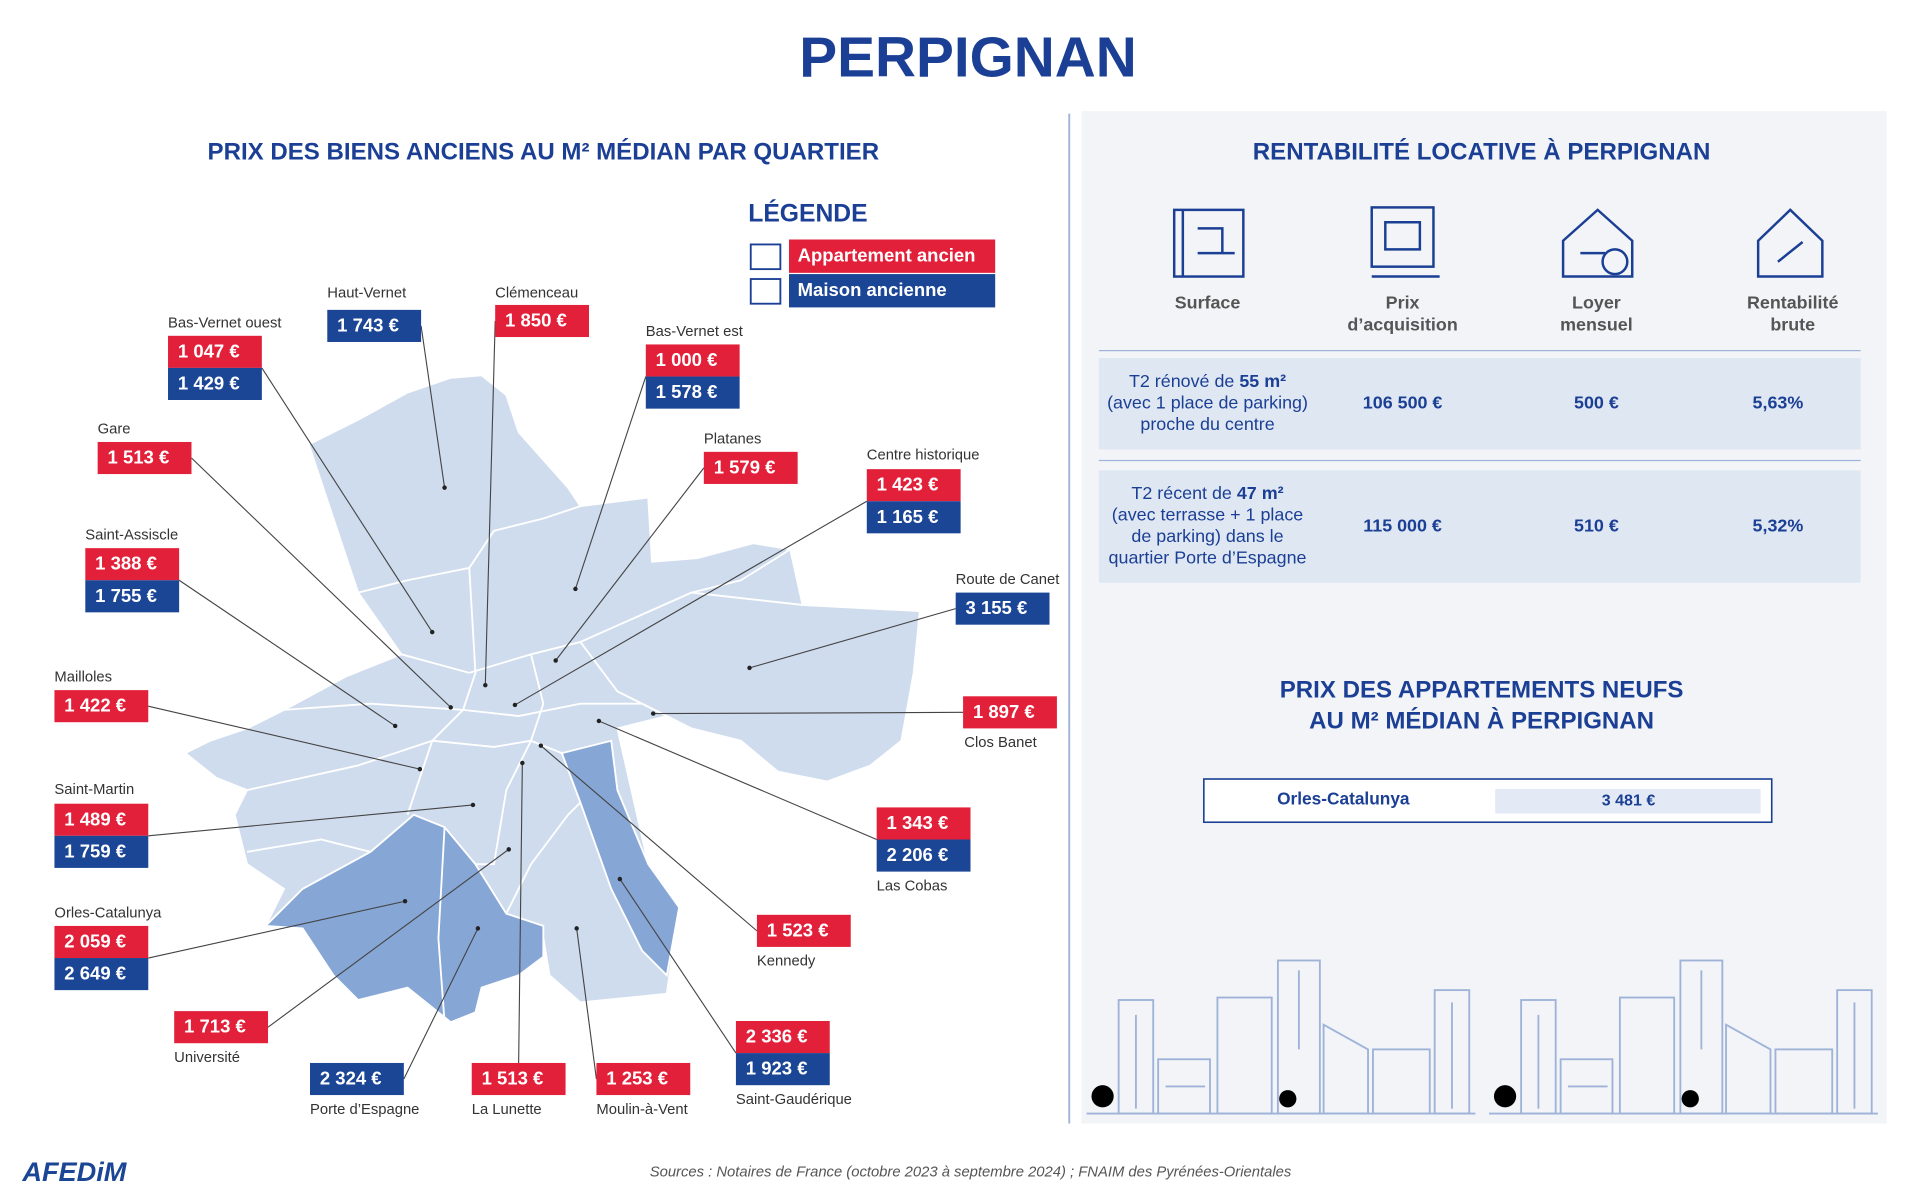 This screenshot has width=1920, height=1200. I want to click on house-price: 3 155 €, so click(997, 607).